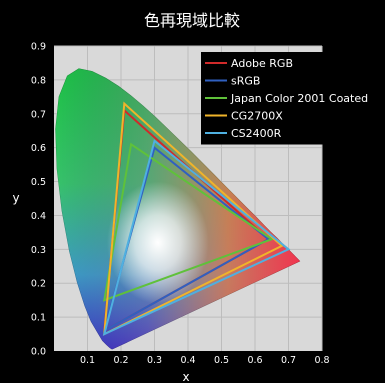 Image resolution: width=385 pixels, height=383 pixels. Describe the element at coordinates (38, 284) in the screenshot. I see `y-tick-label: 0.2` at that location.